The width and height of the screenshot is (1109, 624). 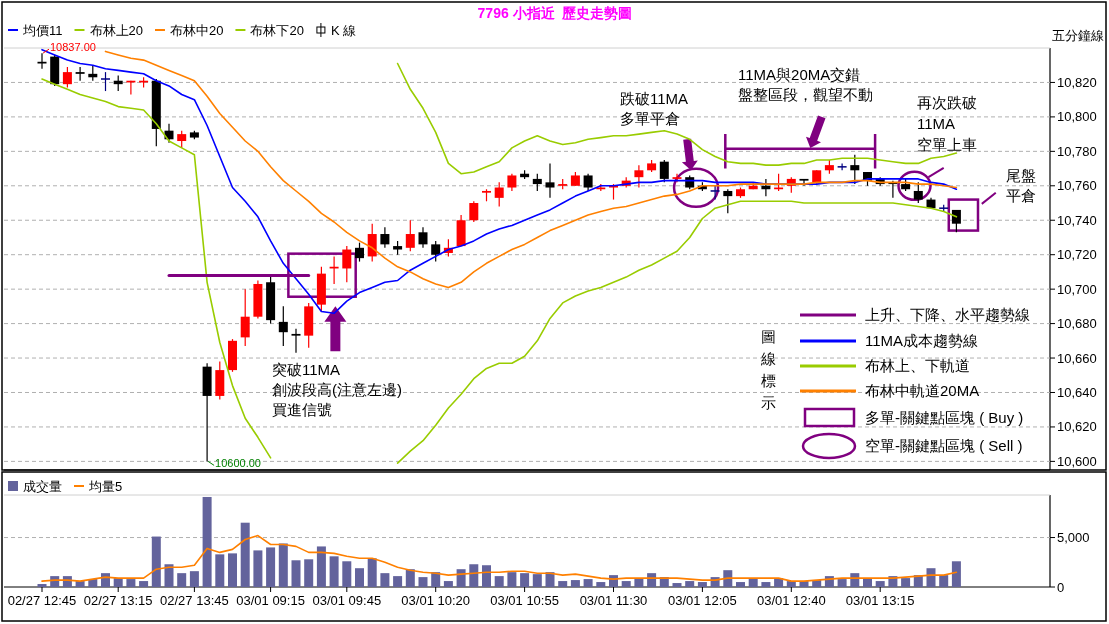 I want to click on x-tick-label: 02/27 13:15, so click(x=118, y=600).